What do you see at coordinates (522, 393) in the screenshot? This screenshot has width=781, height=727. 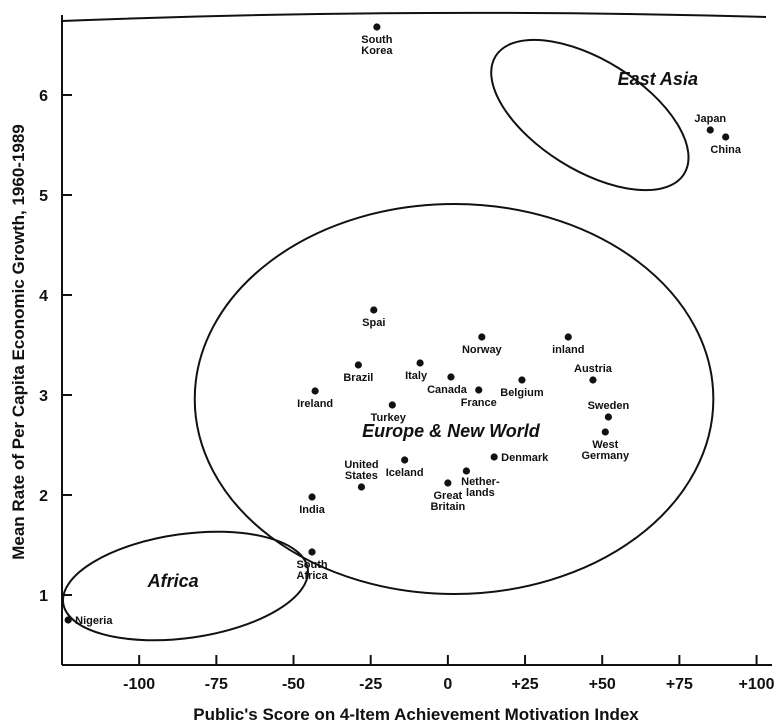 I see `point-label: Belgium` at bounding box center [522, 393].